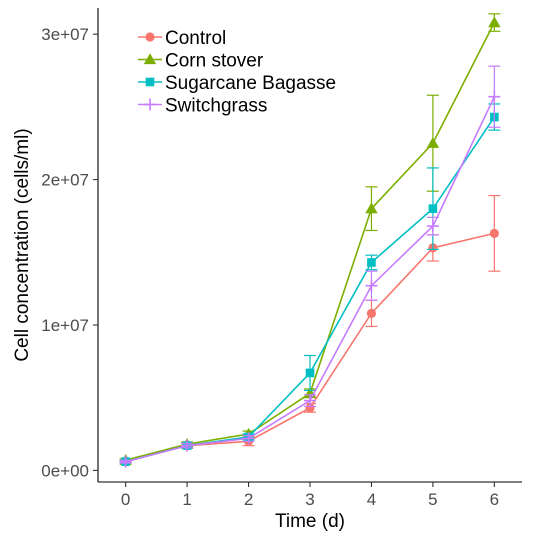  I want to click on legend-item-control: Control, so click(182, 38).